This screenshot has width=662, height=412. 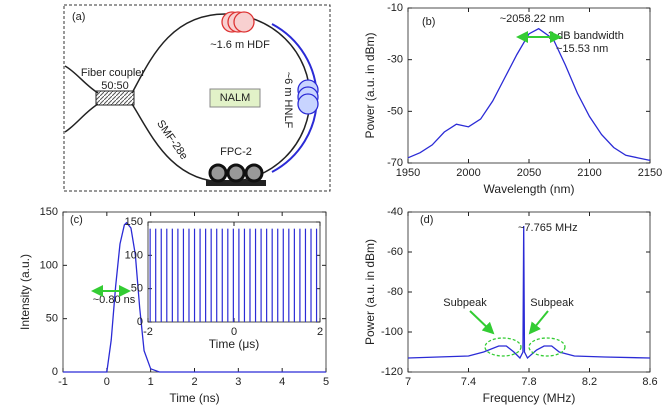 I want to click on y-tick-label: -100, so click(x=392, y=332).